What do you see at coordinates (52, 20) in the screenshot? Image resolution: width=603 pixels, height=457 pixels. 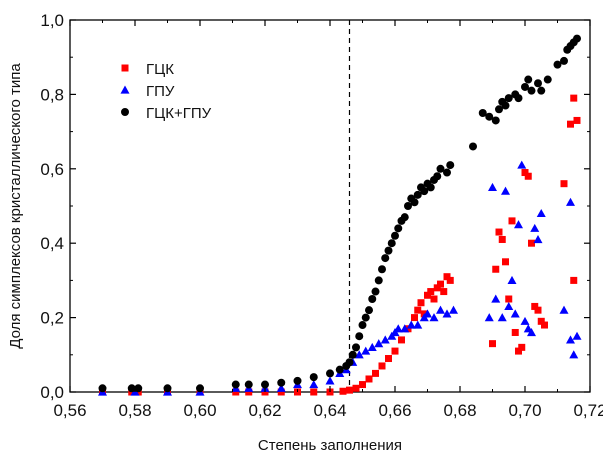 I see `y-tick-label: 1,0` at bounding box center [52, 20].